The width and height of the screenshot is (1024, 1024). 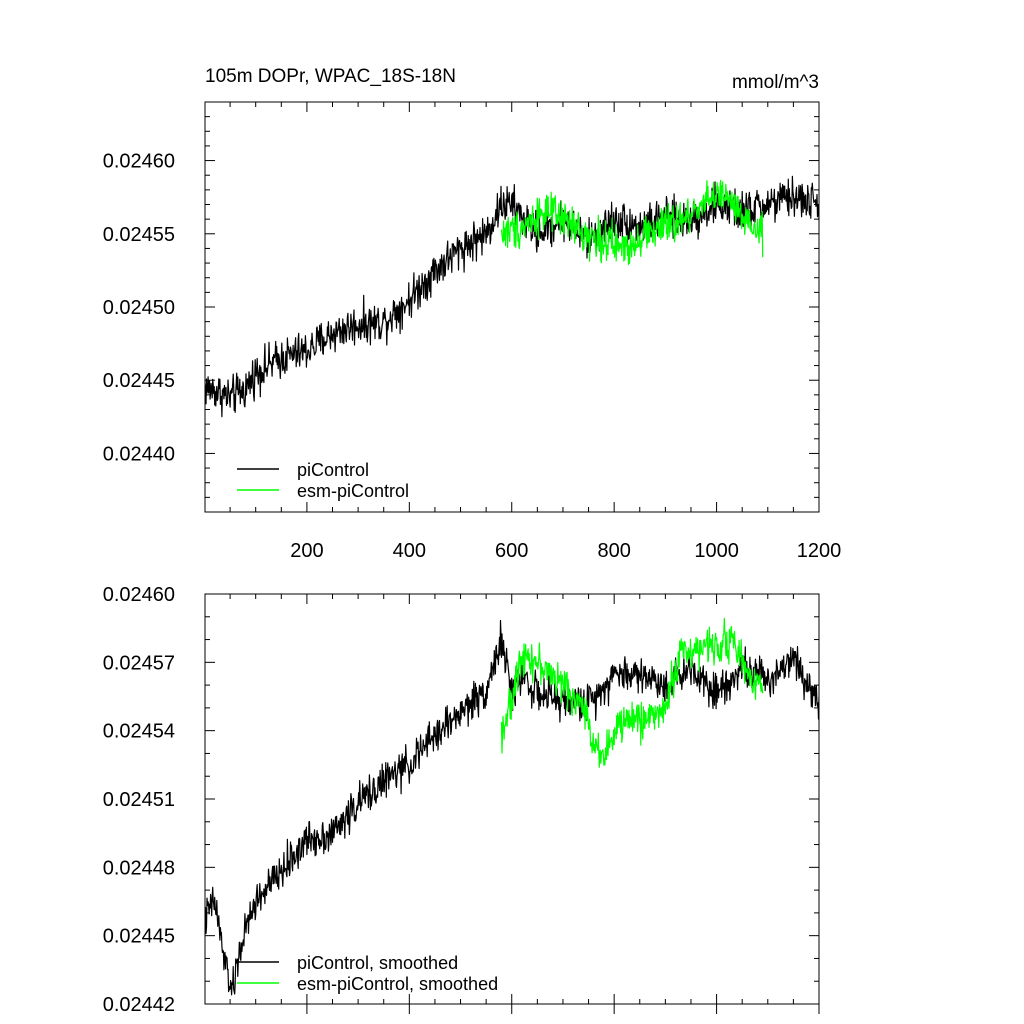 I want to click on y-tick-label: 0.02450, so click(x=139, y=308).